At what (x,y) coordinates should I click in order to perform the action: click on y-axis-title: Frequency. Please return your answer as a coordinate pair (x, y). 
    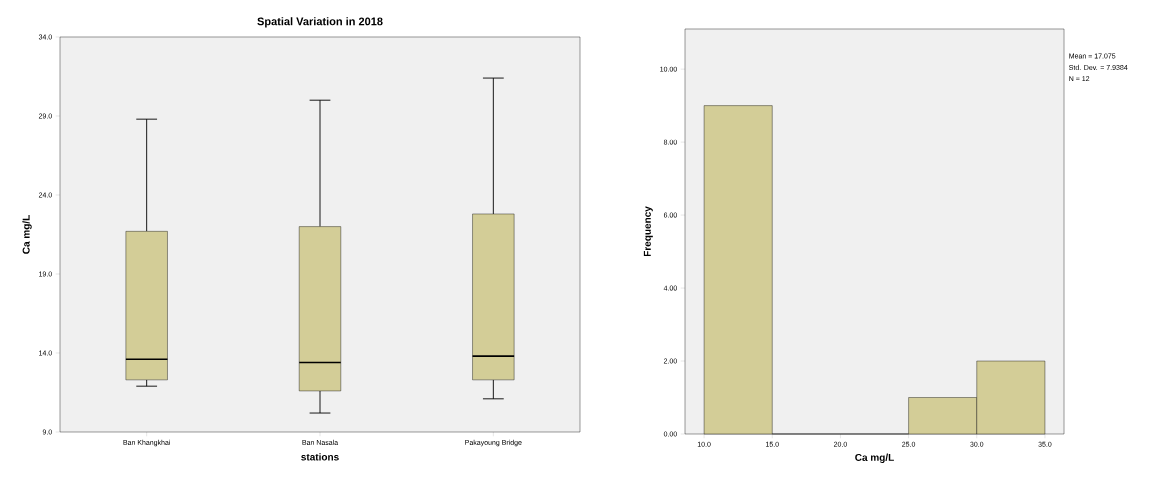
    Looking at the image, I should click on (648, 231).